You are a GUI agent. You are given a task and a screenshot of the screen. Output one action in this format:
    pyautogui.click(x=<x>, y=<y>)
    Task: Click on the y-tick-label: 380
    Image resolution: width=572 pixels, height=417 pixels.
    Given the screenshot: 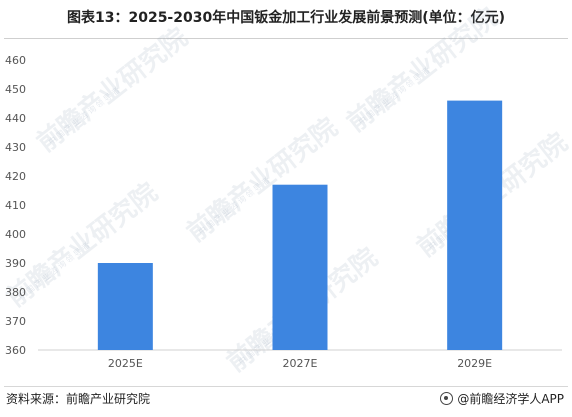 What is the action you would take?
    pyautogui.click(x=15, y=292)
    